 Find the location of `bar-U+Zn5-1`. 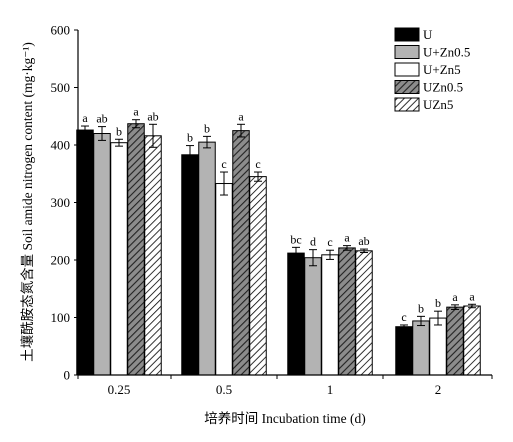

bar-U+Zn5-1 is located at coordinates (330, 315).